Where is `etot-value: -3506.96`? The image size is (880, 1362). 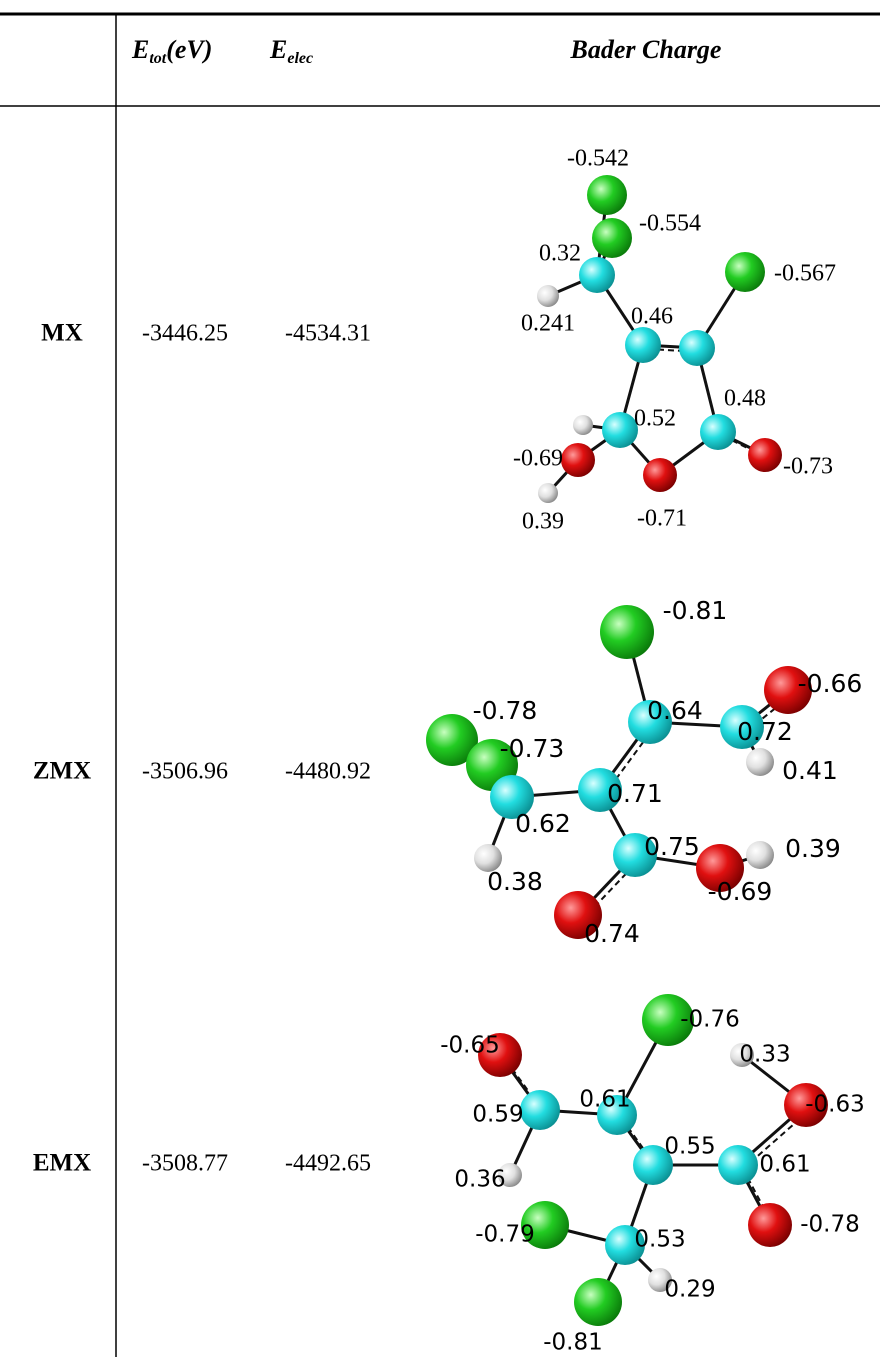 etot-value: -3506.96 is located at coordinates (185, 772).